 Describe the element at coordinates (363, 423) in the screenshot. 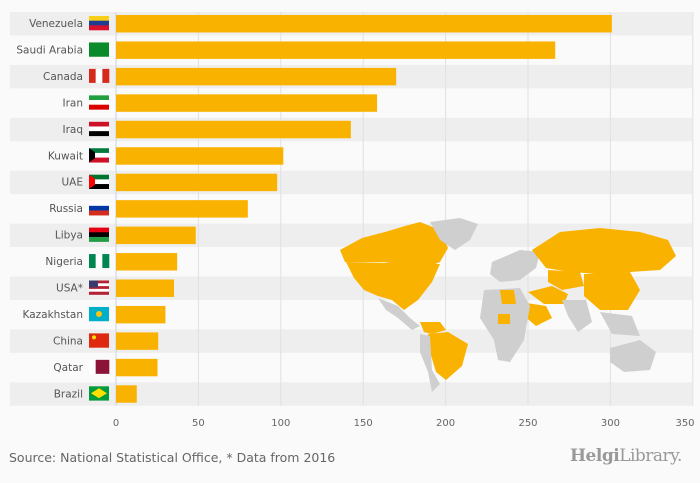

I see `x-tick-label: 150` at that location.